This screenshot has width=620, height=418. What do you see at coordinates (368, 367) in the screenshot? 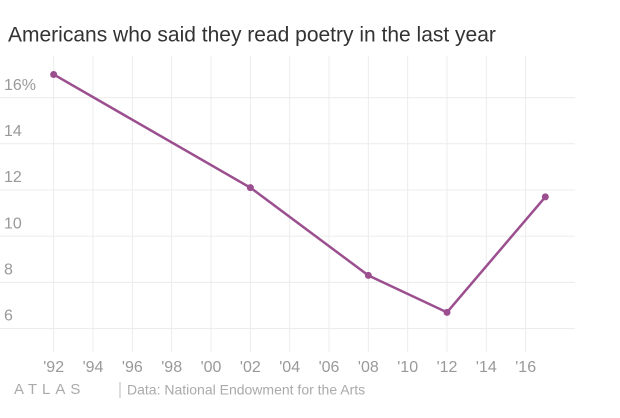
I see `x-tick-label: '08` at bounding box center [368, 367].